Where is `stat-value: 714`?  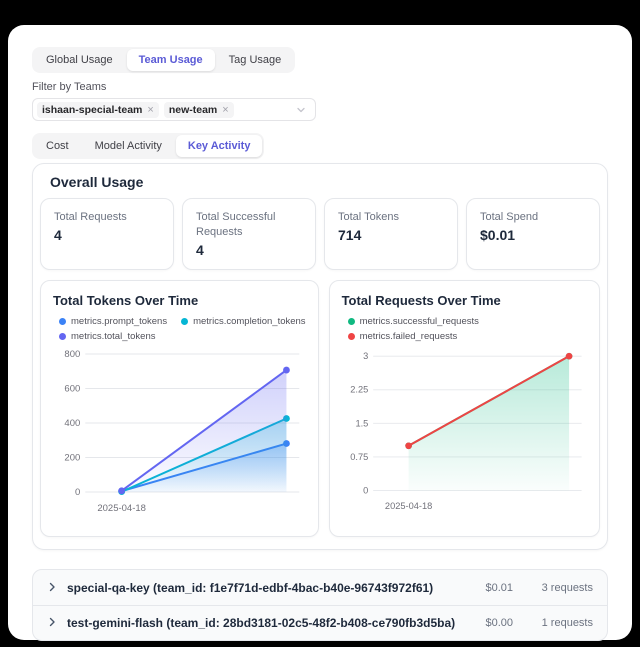
stat-value: 714 is located at coordinates (350, 234).